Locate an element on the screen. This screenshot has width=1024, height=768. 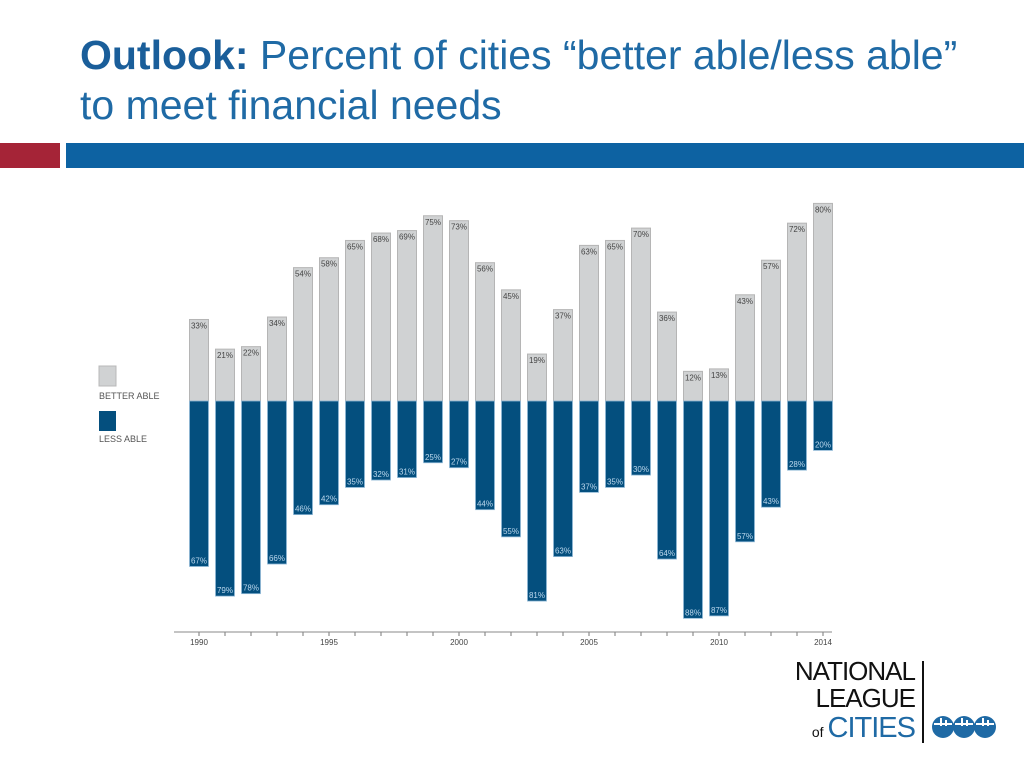
data-label-better-able-2010: 13% is located at coordinates (719, 375).